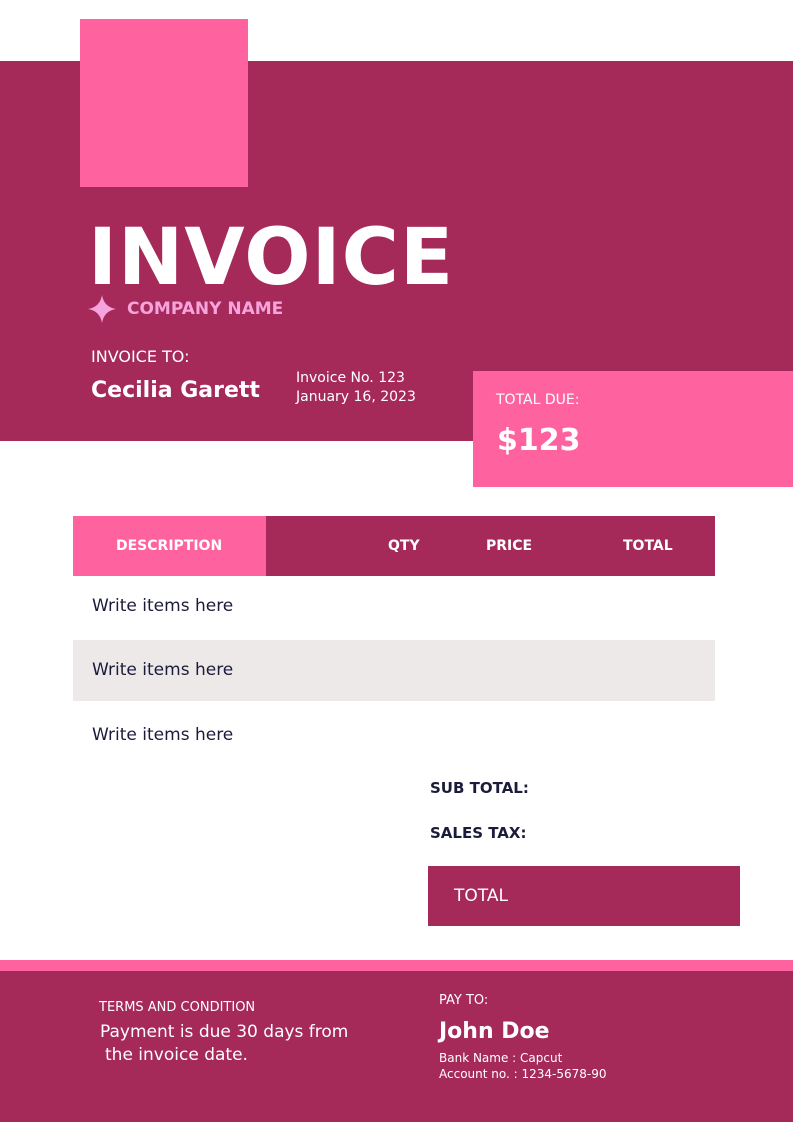 Image resolution: width=793 pixels, height=1122 pixels. I want to click on table-header: DESCRIPTION QTY PRICE TOTAL, so click(394, 546).